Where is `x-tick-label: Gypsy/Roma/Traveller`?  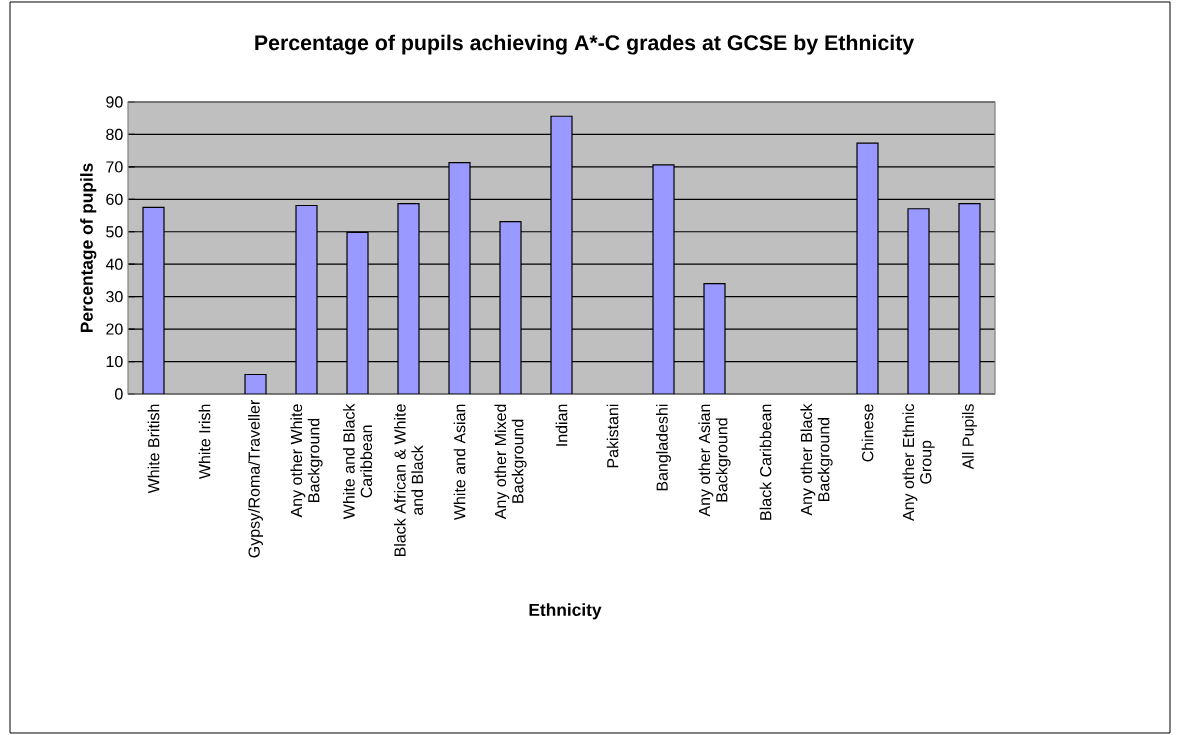 x-tick-label: Gypsy/Roma/Traveller is located at coordinates (255, 478).